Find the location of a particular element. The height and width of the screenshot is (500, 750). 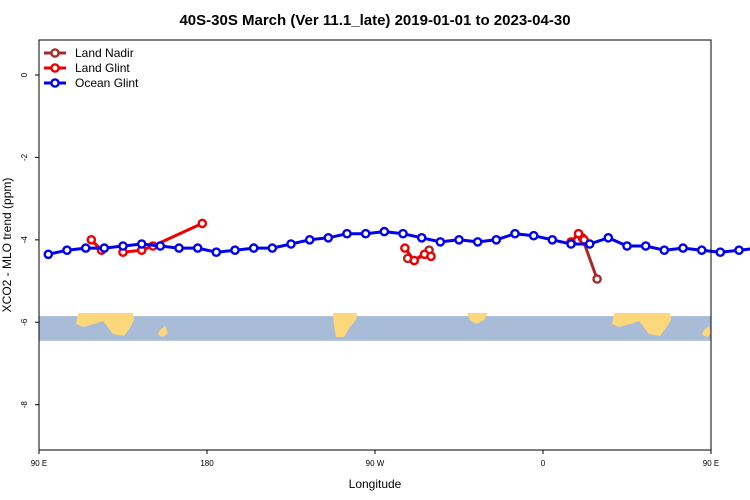

series-layer is located at coordinates (396, 251).